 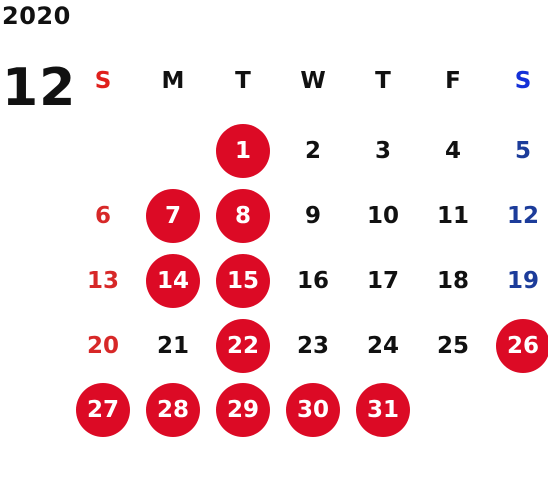 What do you see at coordinates (243, 346) in the screenshot?
I see `day-cell-marked: 22` at bounding box center [243, 346].